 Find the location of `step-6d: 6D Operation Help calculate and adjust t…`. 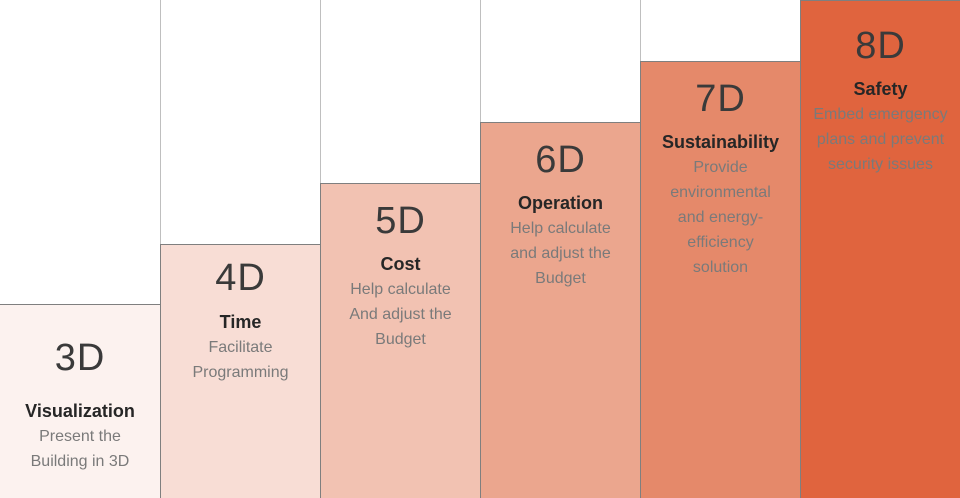

step-6d: 6D Operation Help calculate and adjust t… is located at coordinates (560, 310).